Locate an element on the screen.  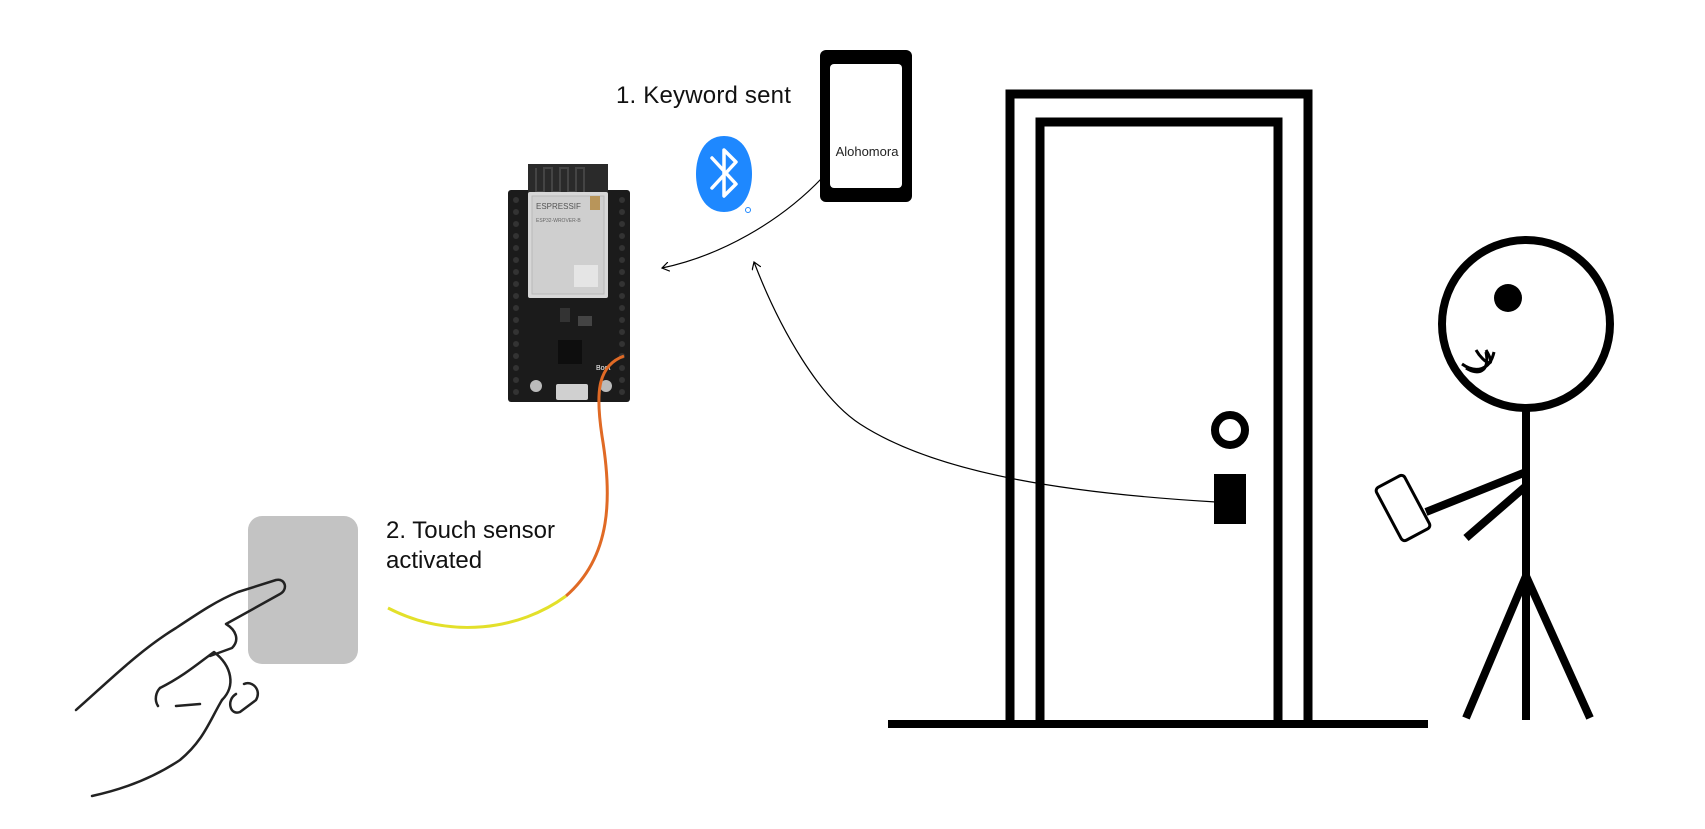
figure-smile is located at coordinates (1477, 362).